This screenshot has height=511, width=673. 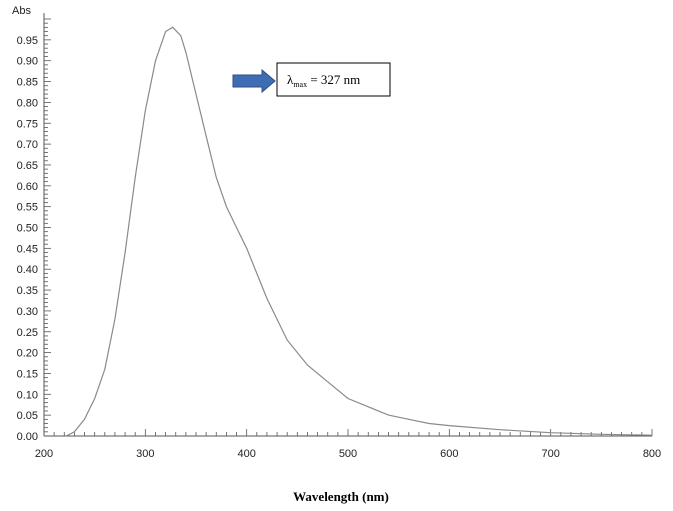 I want to click on y-axis-title: Abs, so click(x=21, y=11).